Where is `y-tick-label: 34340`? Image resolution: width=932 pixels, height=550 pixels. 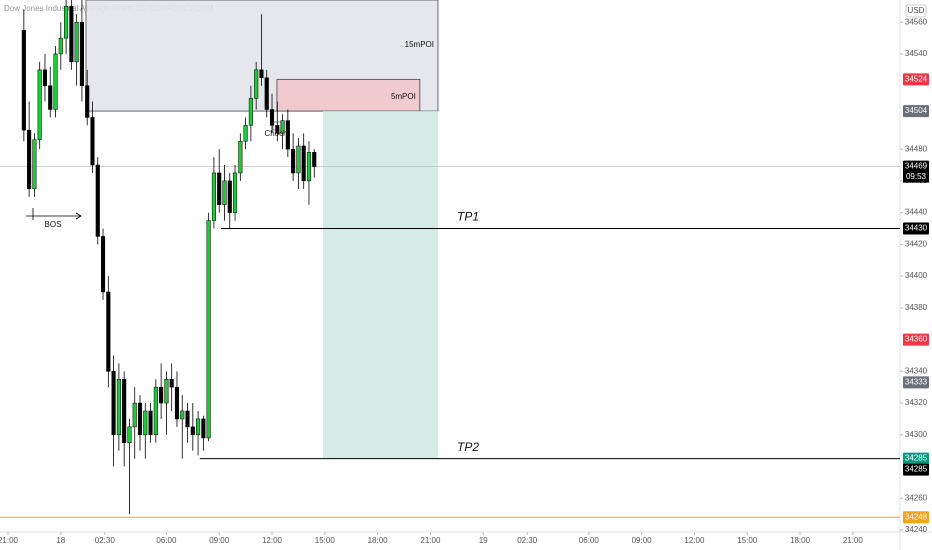 y-tick-label: 34340 is located at coordinates (916, 370).